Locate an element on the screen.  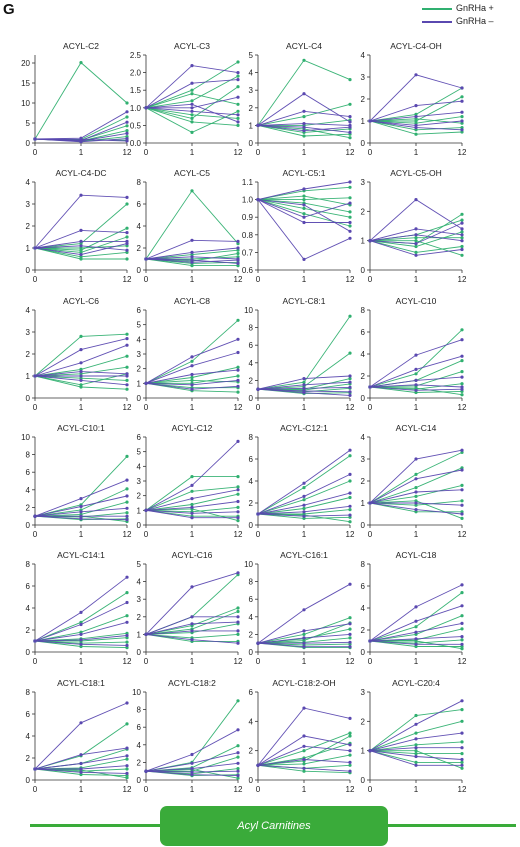
y-tick-label: 0.8 is located at coordinates (248, 235).